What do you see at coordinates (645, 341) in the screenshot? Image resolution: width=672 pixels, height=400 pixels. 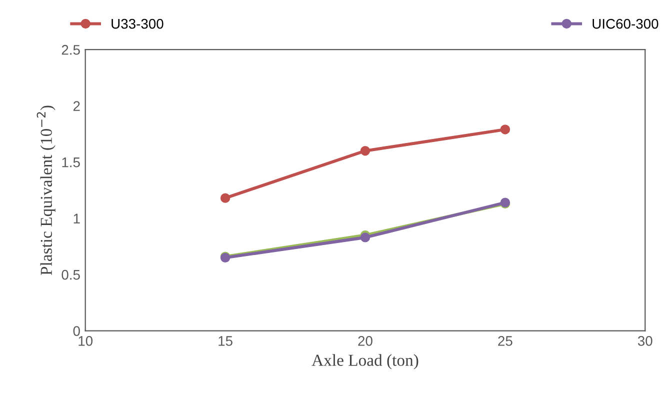 I see `x-tick-label: 30` at bounding box center [645, 341].